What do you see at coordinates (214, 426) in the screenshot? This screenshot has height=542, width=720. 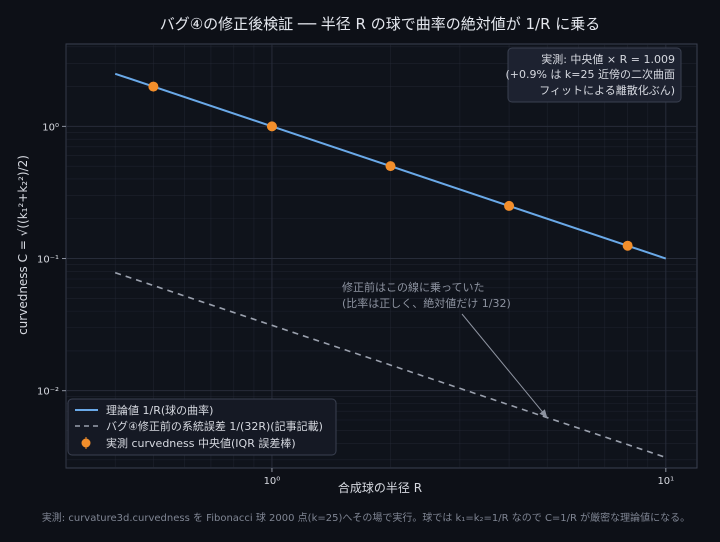 I see `legend-label-bug: バグ④修正前の系統誤差 1/(32R)(記事記載)` at bounding box center [214, 426].